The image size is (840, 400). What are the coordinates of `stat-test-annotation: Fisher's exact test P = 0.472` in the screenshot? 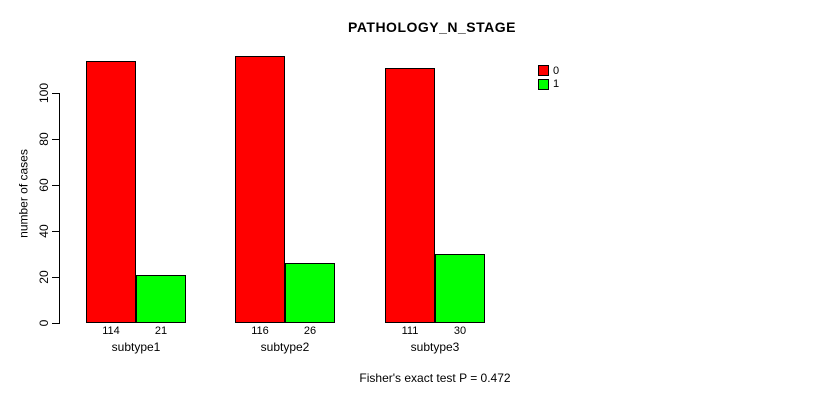 It's located at (435, 378).